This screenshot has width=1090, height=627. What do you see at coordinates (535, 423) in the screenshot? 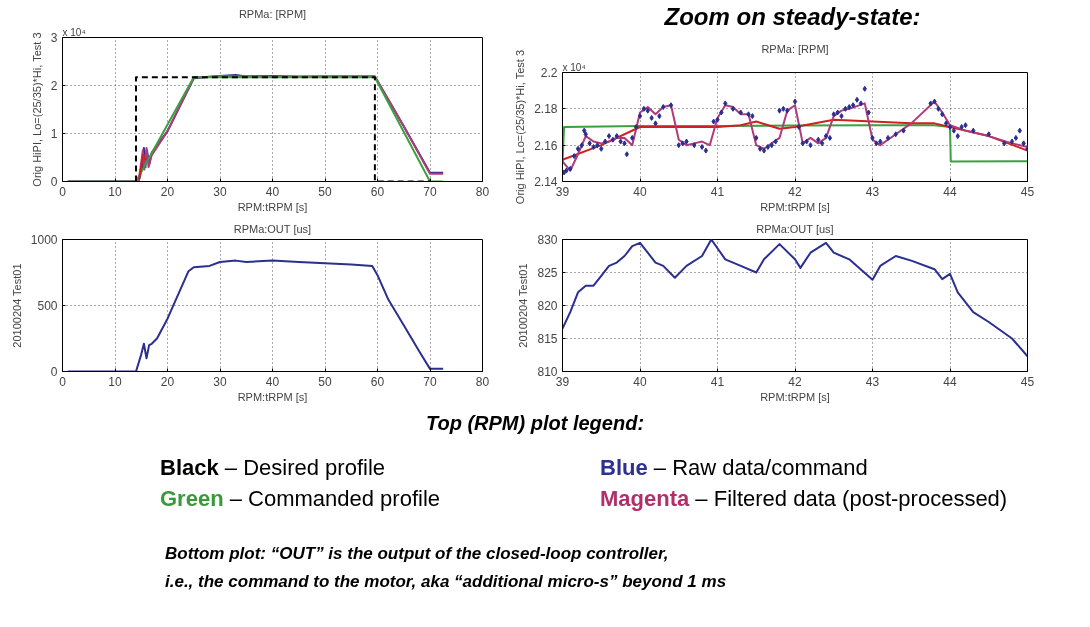
I see `text: Top (RPM) plot legend:` at bounding box center [535, 423].